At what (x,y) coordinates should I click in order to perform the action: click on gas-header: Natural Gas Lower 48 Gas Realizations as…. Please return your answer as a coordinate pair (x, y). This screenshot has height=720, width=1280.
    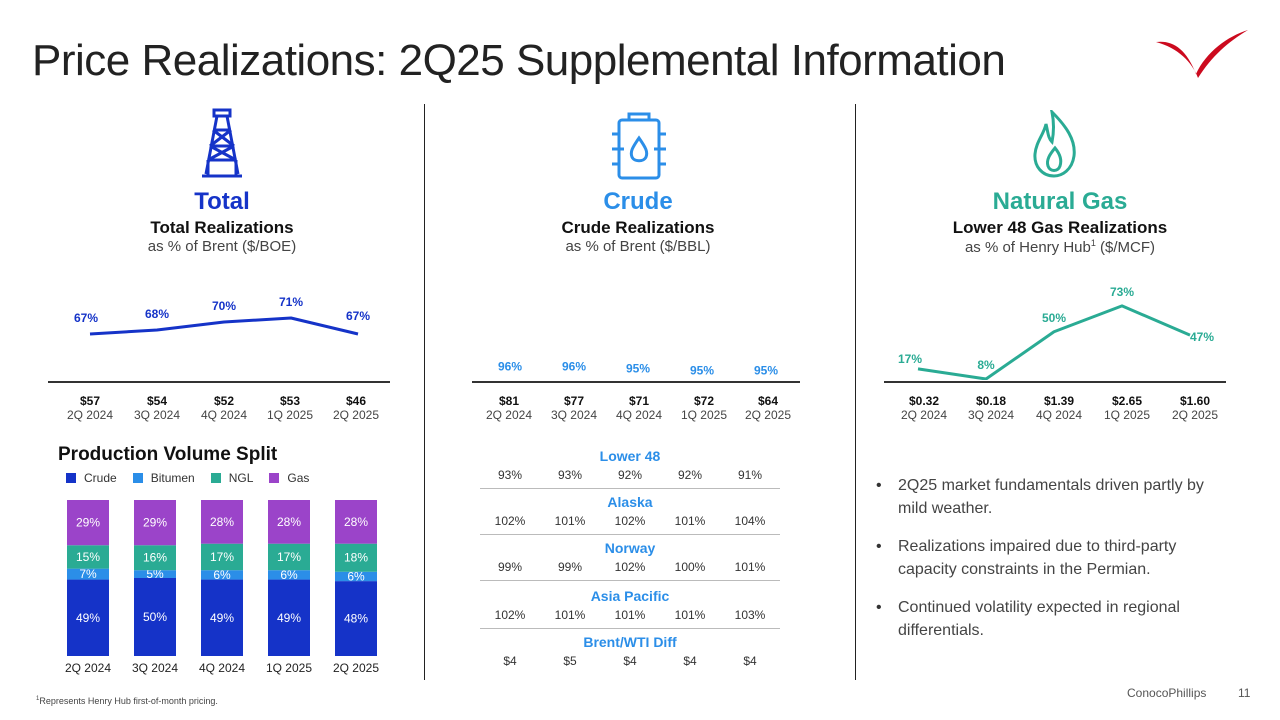
    Looking at the image, I should click on (1060, 222).